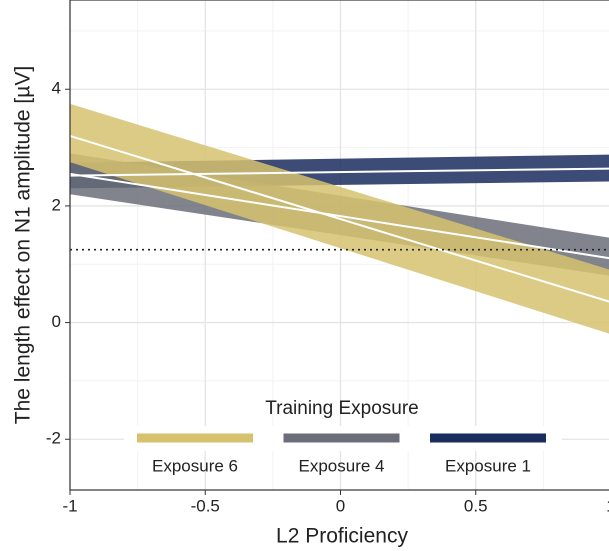 The image size is (609, 551). What do you see at coordinates (342, 536) in the screenshot?
I see `x-axis-label: L2 Proficiency` at bounding box center [342, 536].